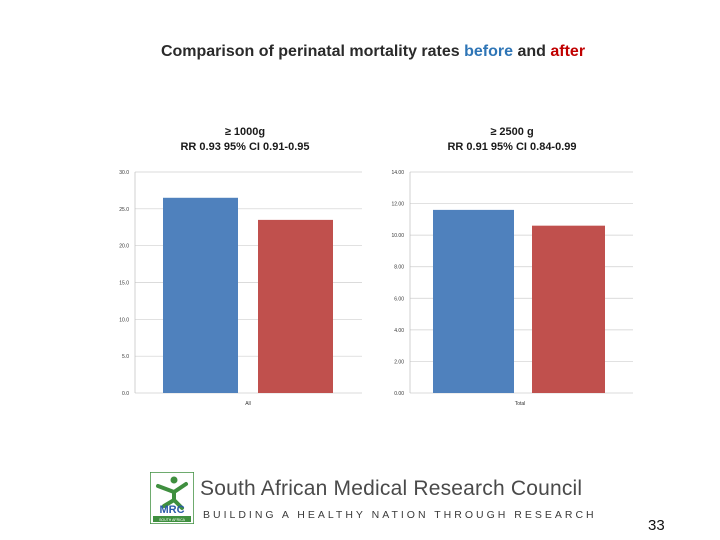 The image size is (720, 540). Describe the element at coordinates (124, 210) in the screenshot. I see `chart-1-ytick-label: 25.0` at that location.